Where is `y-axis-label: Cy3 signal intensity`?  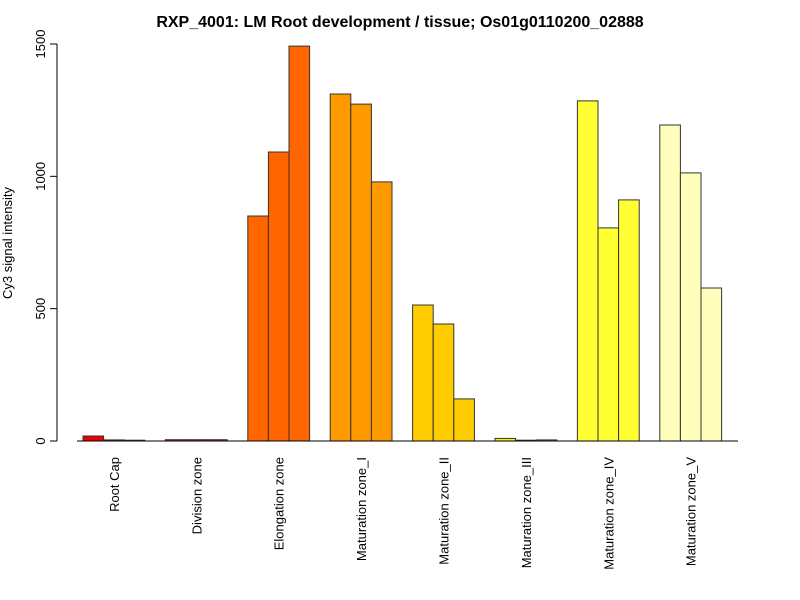 y-axis-label: Cy3 signal intensity is located at coordinates (7, 243).